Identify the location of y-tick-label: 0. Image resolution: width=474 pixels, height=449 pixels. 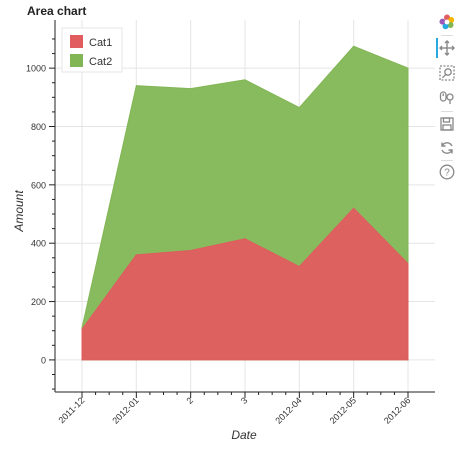
(43, 360).